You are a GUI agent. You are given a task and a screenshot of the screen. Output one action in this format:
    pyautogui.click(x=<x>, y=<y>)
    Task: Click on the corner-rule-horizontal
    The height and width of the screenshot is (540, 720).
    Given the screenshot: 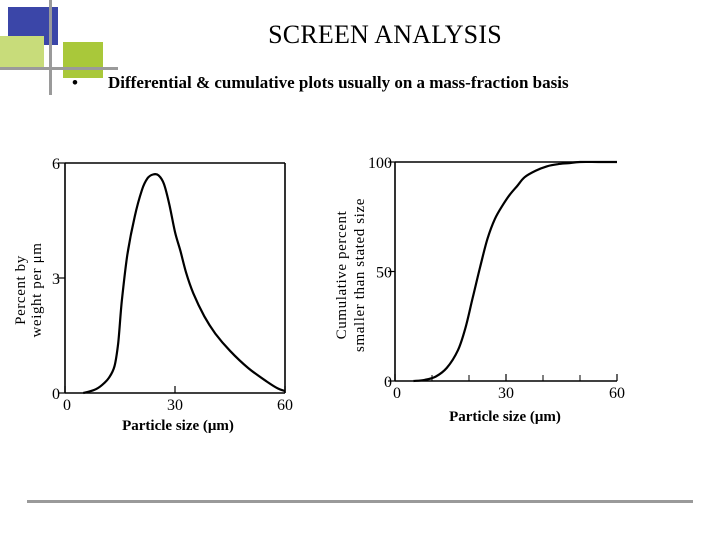 What is the action you would take?
    pyautogui.click(x=59, y=68)
    